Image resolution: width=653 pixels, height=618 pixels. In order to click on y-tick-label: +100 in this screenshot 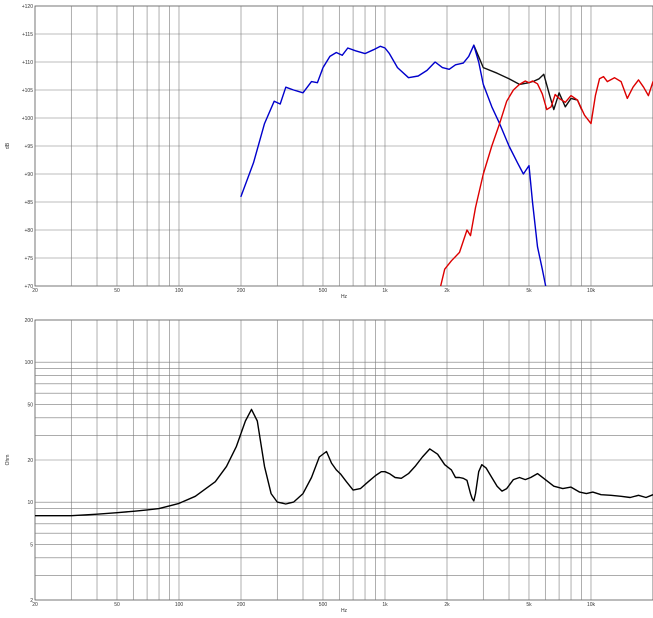, I will do `click(27, 119)`.